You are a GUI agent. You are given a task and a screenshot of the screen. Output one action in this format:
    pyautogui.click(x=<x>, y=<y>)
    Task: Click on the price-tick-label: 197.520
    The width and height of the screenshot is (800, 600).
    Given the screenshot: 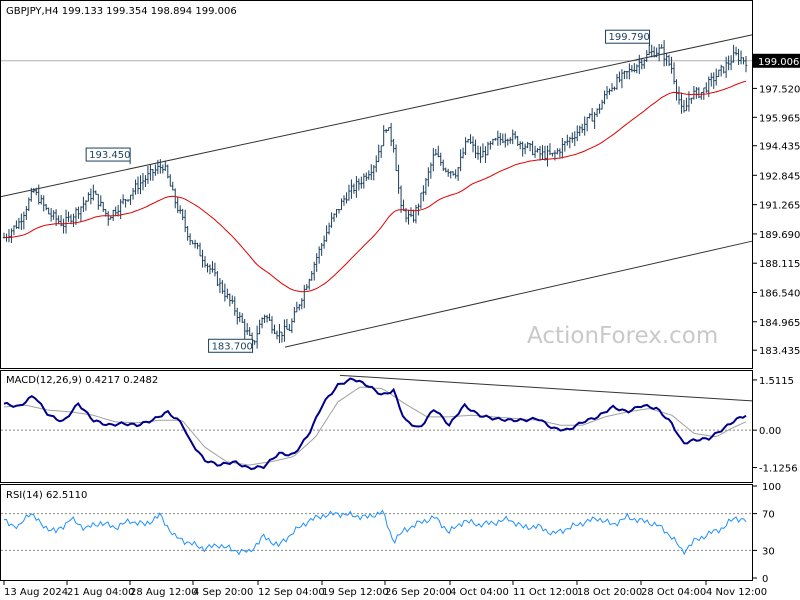 What is the action you would take?
    pyautogui.click(x=779, y=89)
    